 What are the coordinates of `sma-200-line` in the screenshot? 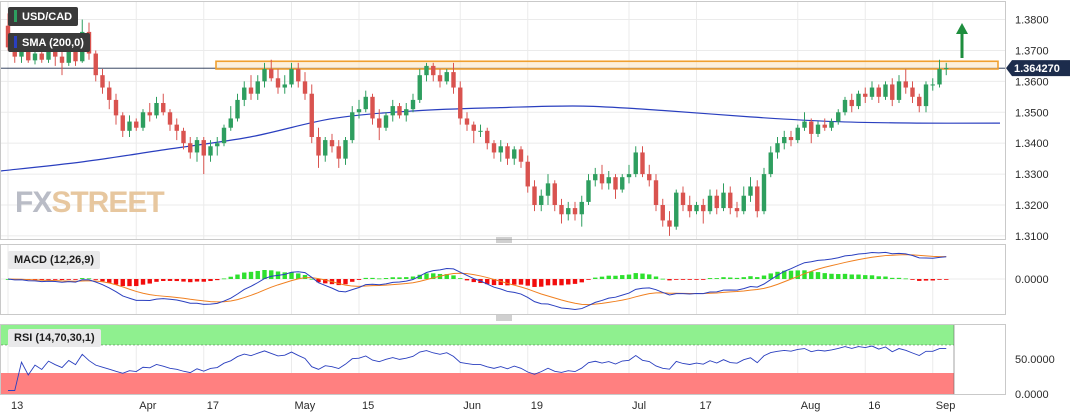 It's located at (500, 138).